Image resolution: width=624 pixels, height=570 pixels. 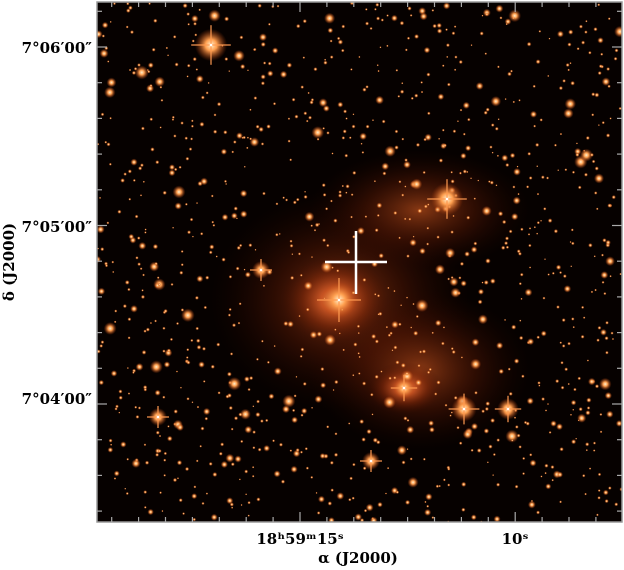 What do you see at coordinates (358, 558) in the screenshot?
I see `x-axis-label: α (J2000)` at bounding box center [358, 558].